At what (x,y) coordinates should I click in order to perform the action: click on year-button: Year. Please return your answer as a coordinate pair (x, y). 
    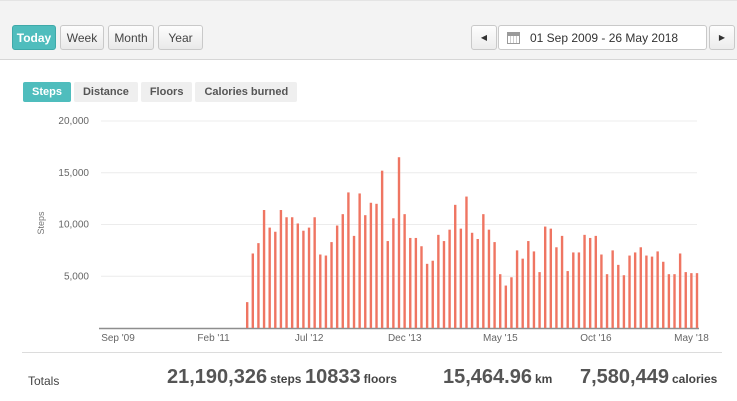
    Looking at the image, I should click on (180, 37).